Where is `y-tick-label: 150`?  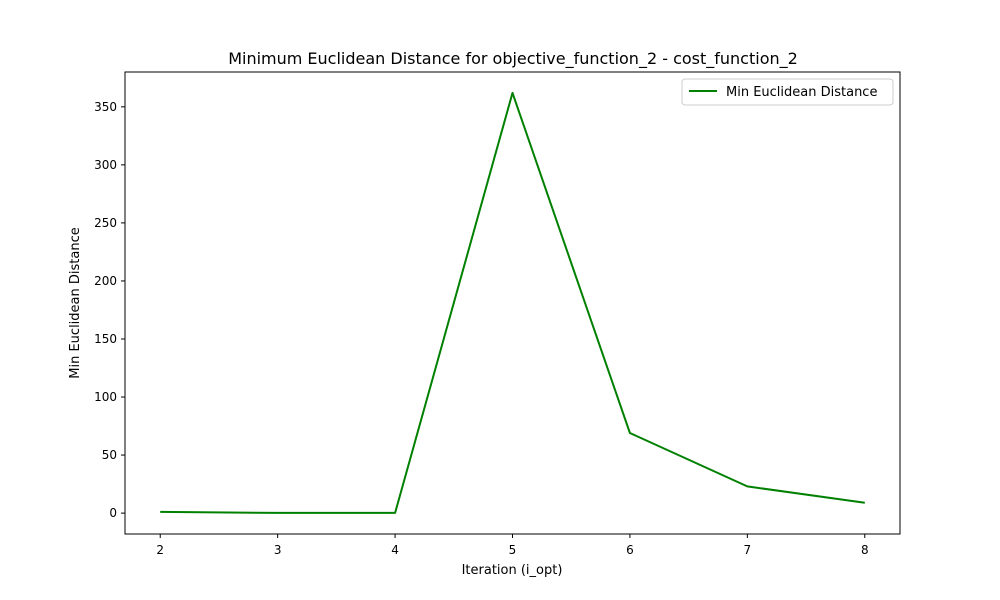 y-tick-label: 150 is located at coordinates (105, 339).